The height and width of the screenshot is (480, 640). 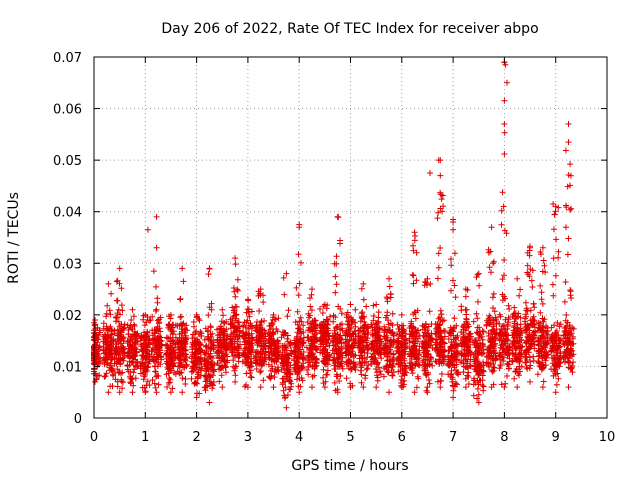 What do you see at coordinates (94, 437) in the screenshot?
I see `x-tick-label: 0` at bounding box center [94, 437].